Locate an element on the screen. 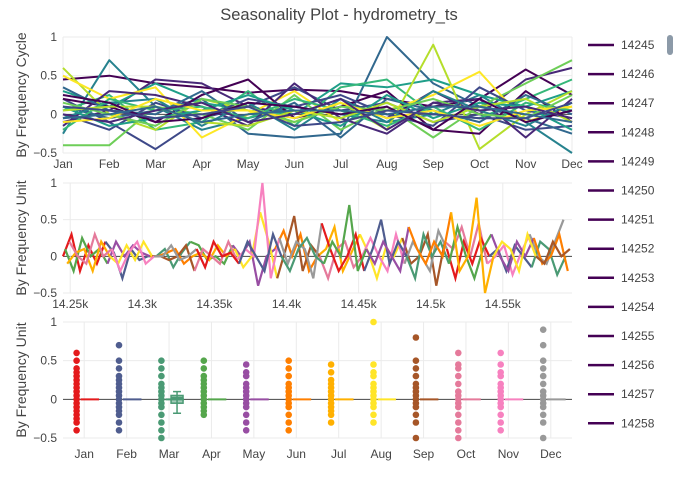 This screenshot has width=682, height=480. legend-item: 14246 is located at coordinates (621, 74).